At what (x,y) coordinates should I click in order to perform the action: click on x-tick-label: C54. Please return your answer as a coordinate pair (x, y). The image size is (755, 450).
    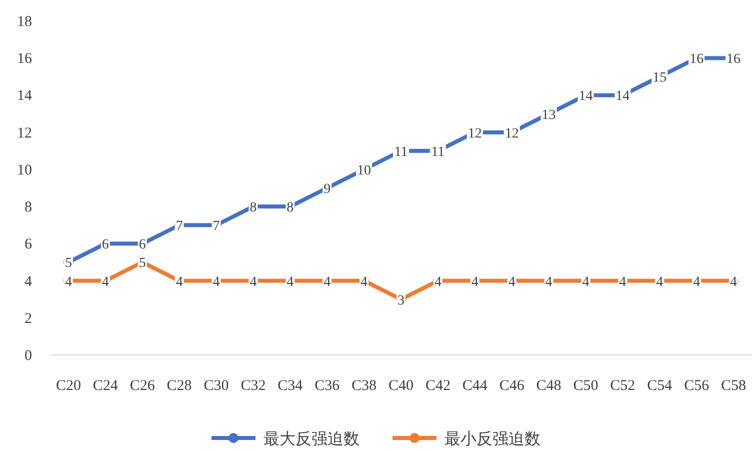
    Looking at the image, I should click on (660, 386).